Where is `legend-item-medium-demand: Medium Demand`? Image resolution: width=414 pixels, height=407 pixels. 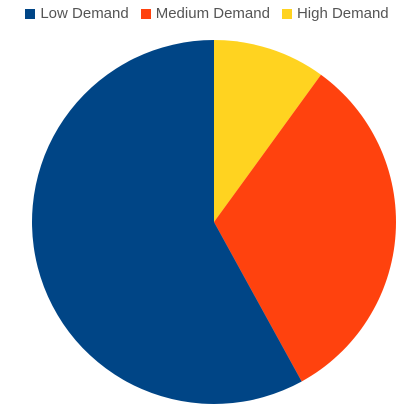 legend-item-medium-demand: Medium Demand is located at coordinates (205, 13).